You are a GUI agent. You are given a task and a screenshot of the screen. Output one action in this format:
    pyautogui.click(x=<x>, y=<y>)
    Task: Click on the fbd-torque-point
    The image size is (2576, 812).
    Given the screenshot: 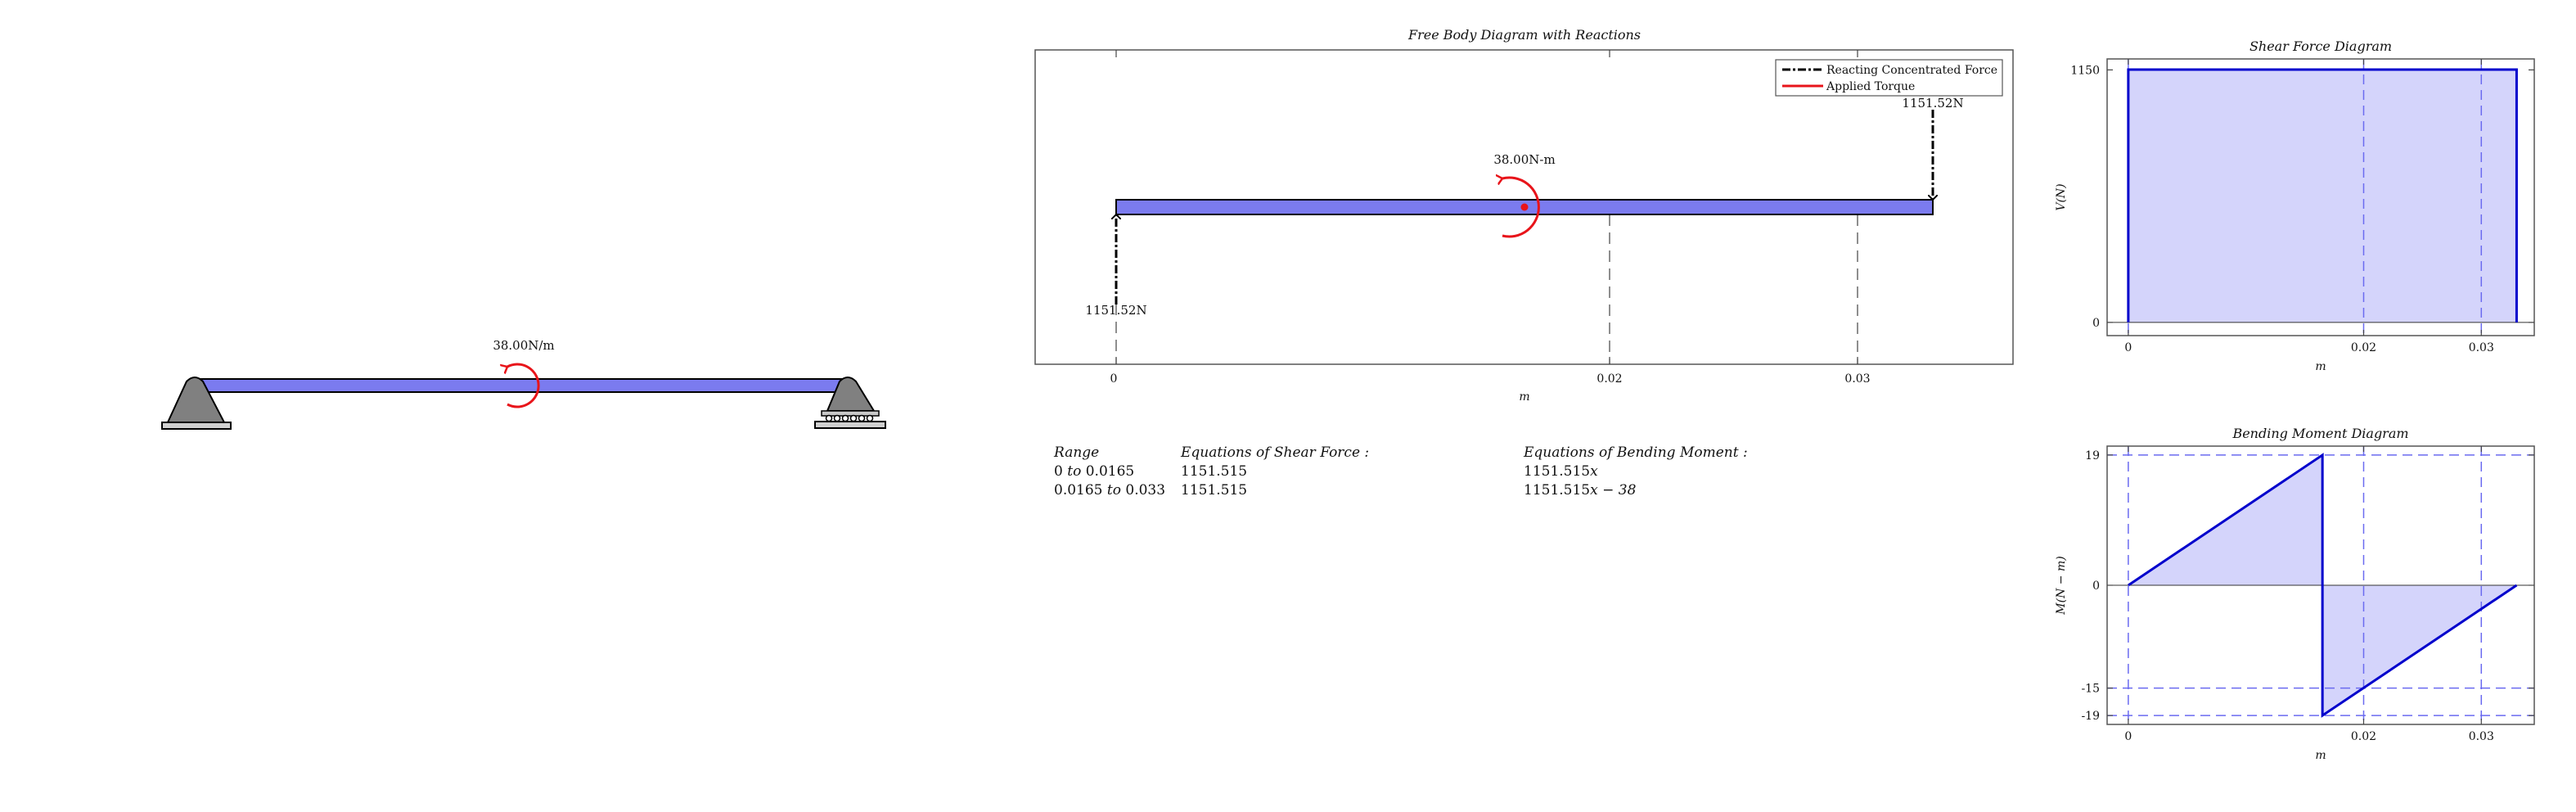 What is the action you would take?
    pyautogui.click(x=1525, y=207)
    